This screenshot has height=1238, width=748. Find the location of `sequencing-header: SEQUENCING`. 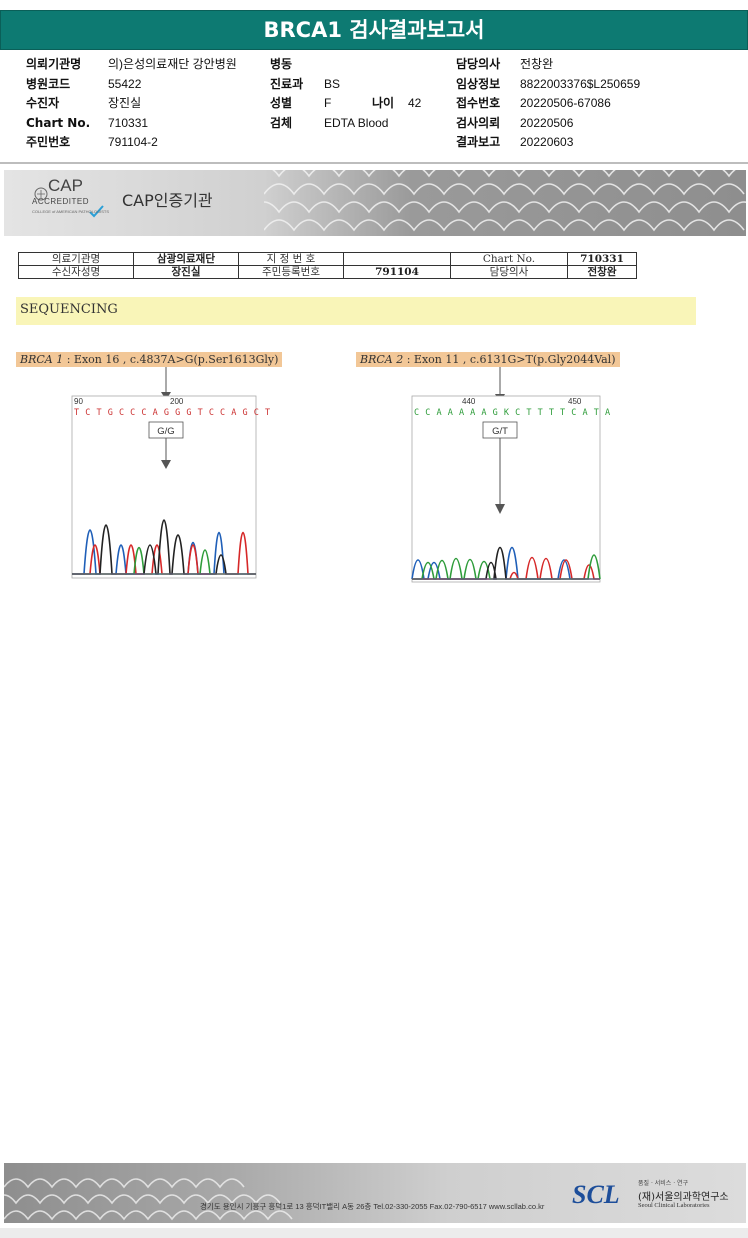

sequencing-header: SEQUENCING is located at coordinates (356, 311).